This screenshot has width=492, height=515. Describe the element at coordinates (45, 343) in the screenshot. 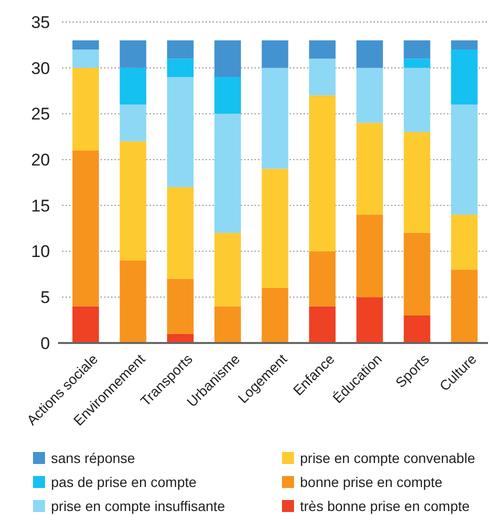

I see `y-tick-label: 0` at that location.